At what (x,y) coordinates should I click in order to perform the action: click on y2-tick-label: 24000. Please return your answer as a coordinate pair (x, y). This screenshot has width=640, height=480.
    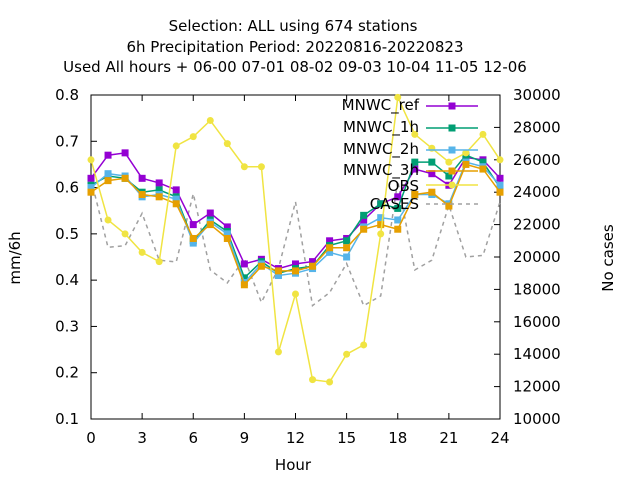
    Looking at the image, I should click on (537, 192).